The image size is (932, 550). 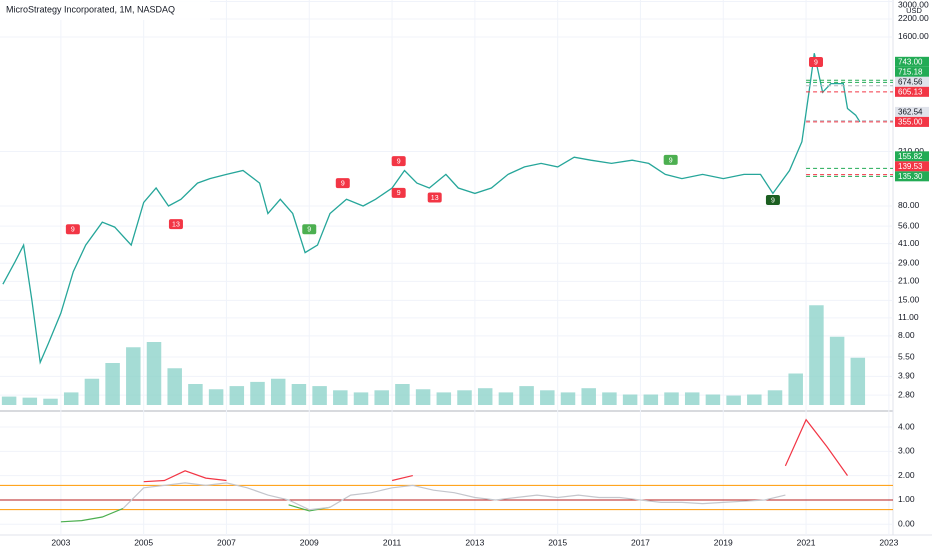 What do you see at coordinates (906, 376) in the screenshot?
I see `y-tick-label: 3.90` at bounding box center [906, 376].